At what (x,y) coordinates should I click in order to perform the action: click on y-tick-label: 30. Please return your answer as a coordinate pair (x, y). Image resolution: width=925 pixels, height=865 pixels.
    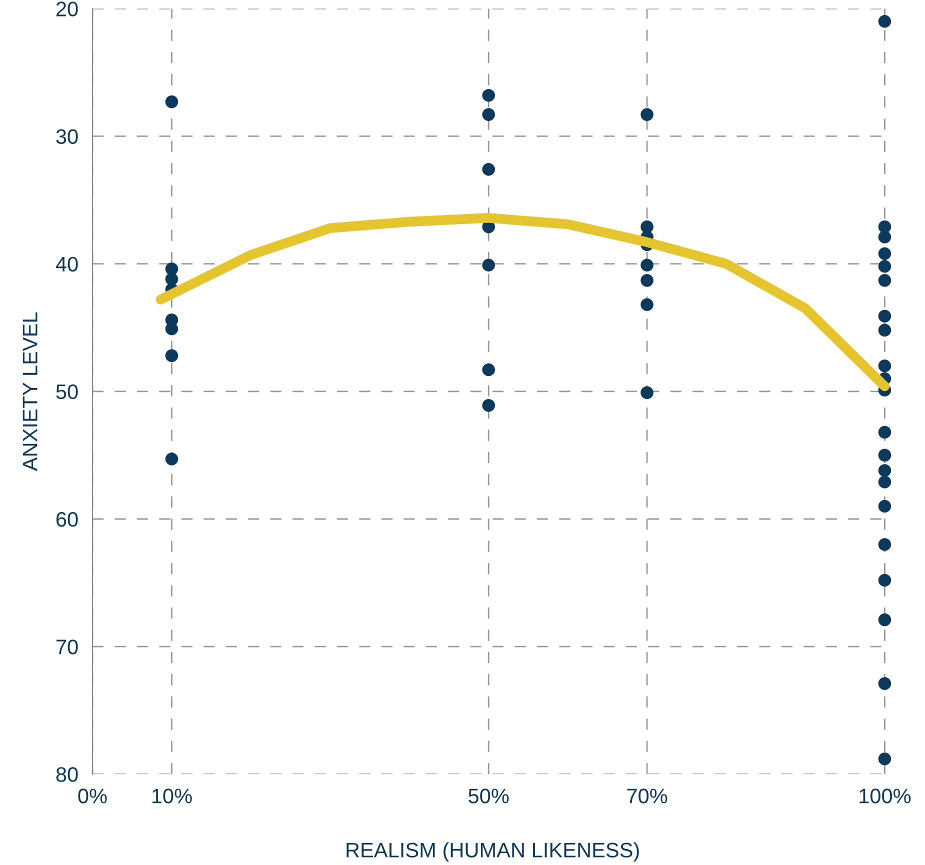
    Looking at the image, I should click on (67, 136).